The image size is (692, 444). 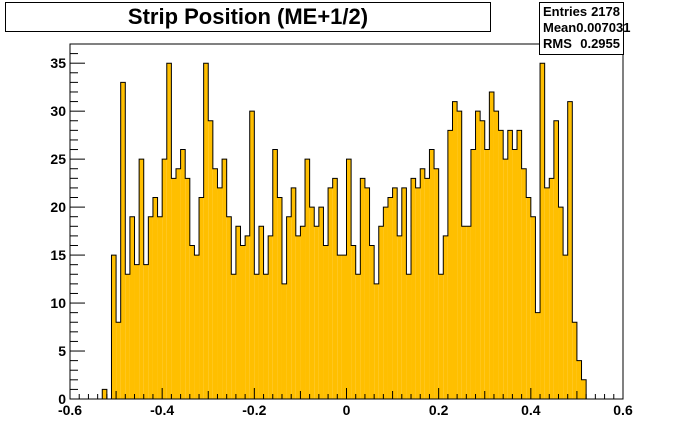 What do you see at coordinates (531, 410) in the screenshot?
I see `x-tick-label: 0.4` at bounding box center [531, 410].